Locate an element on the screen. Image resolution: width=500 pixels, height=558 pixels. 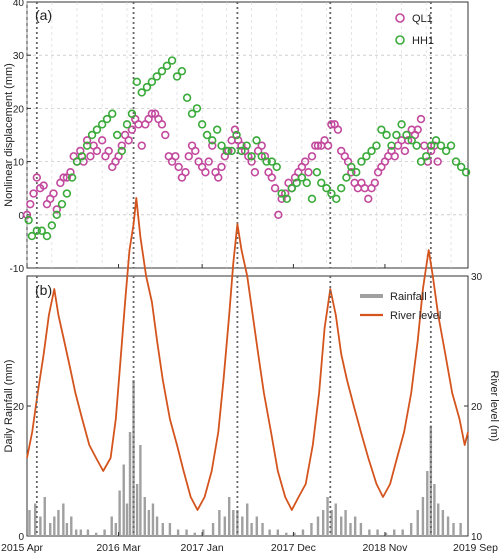
y-tick-label: 20 is located at coordinates (19, 109).